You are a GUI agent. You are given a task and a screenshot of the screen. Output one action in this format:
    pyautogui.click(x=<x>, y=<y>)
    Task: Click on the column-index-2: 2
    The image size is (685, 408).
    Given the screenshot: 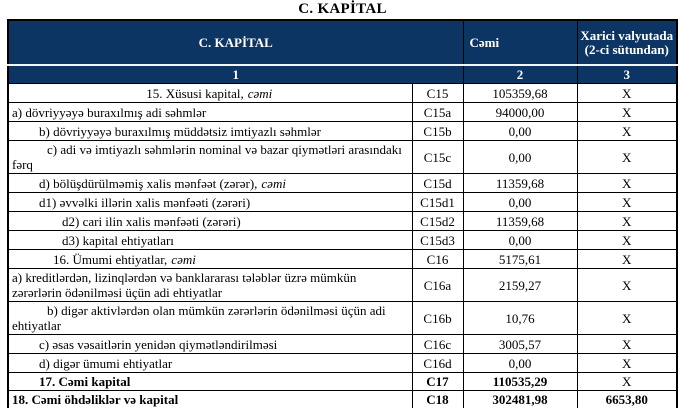 What is the action you would take?
    pyautogui.click(x=520, y=74)
    